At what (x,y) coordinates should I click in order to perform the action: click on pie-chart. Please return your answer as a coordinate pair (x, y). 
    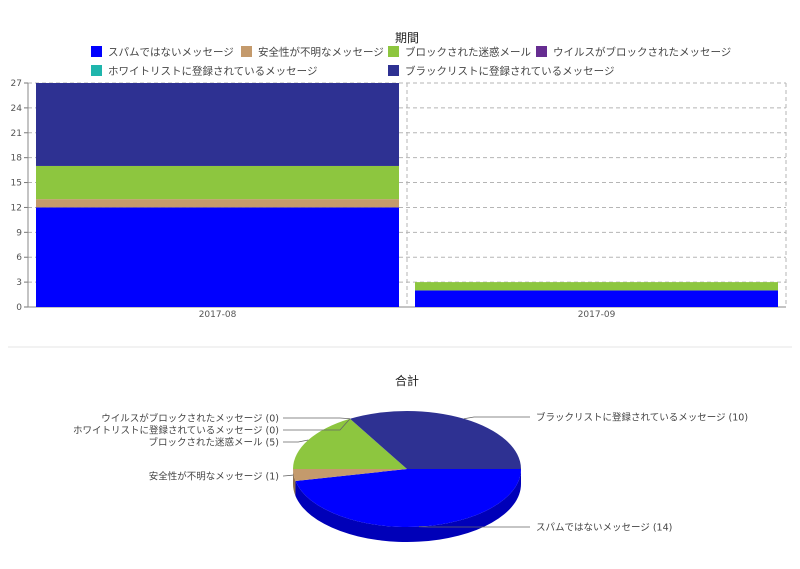
    Looking at the image, I should click on (407, 476).